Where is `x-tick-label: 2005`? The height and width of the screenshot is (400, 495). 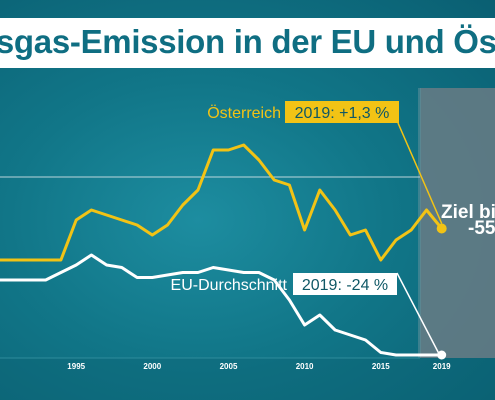
x-tick-label: 2005 is located at coordinates (229, 366).